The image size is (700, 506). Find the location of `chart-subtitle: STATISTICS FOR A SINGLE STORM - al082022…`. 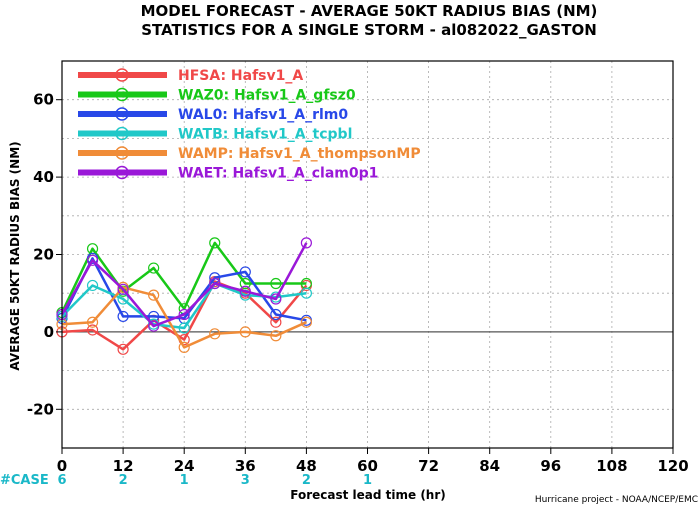

chart-subtitle: STATISTICS FOR A SINGLE STORM - al082022… is located at coordinates (369, 30).